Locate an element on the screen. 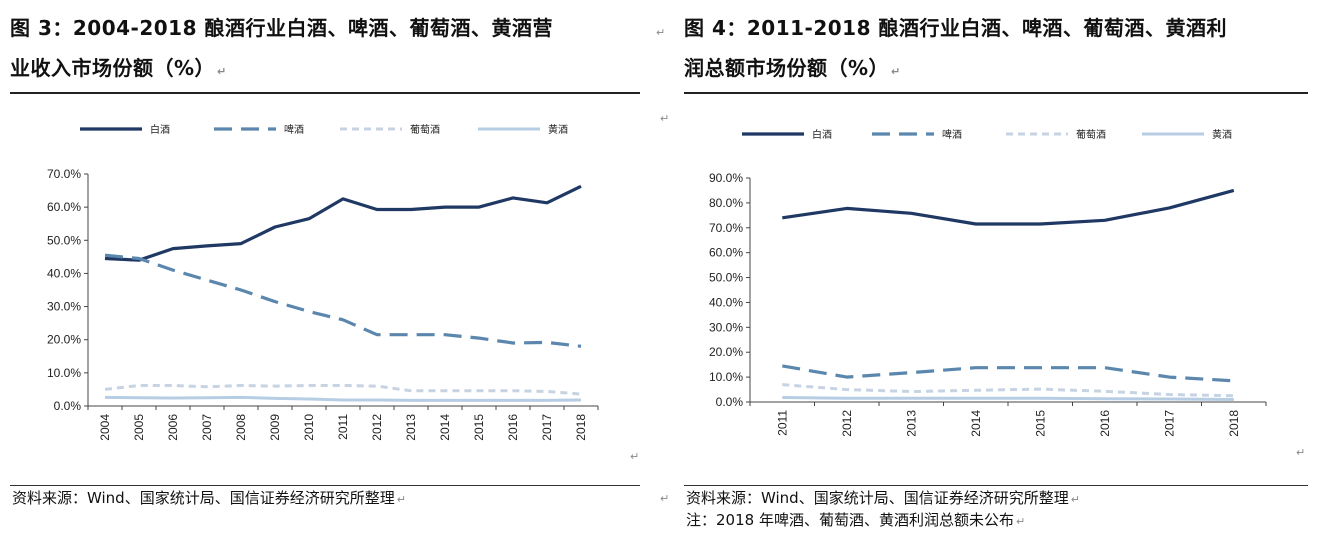 Image resolution: width=1337 pixels, height=533 pixels. x-tick-label: 2010 is located at coordinates (309, 427).